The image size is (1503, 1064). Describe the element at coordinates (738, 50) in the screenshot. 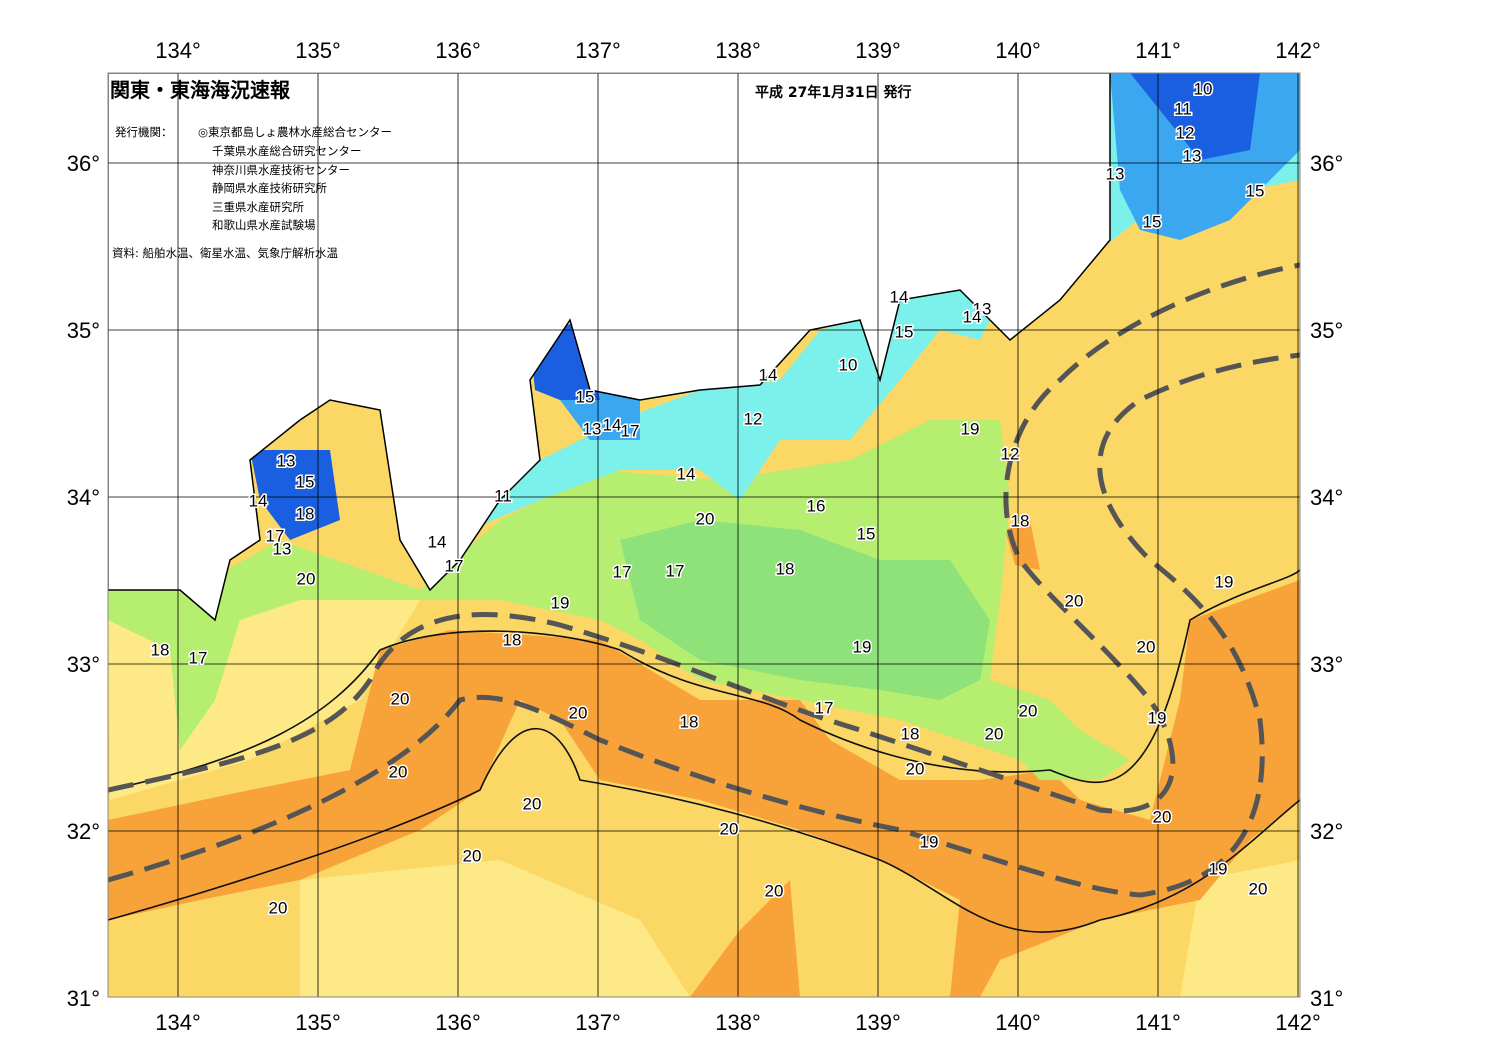

I see `longitude-label: 138°` at that location.